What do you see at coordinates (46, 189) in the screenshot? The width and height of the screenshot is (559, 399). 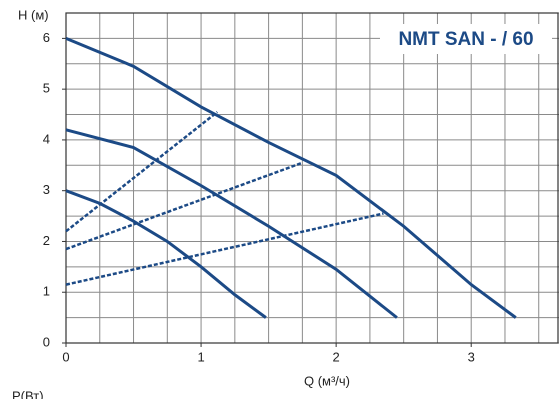 I see `y-tick-label: 3` at bounding box center [46, 189].